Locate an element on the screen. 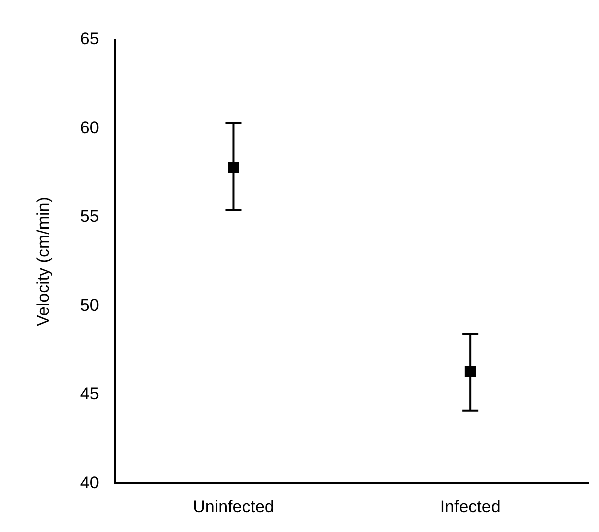  y-tick-label: 40 is located at coordinates (90, 482).